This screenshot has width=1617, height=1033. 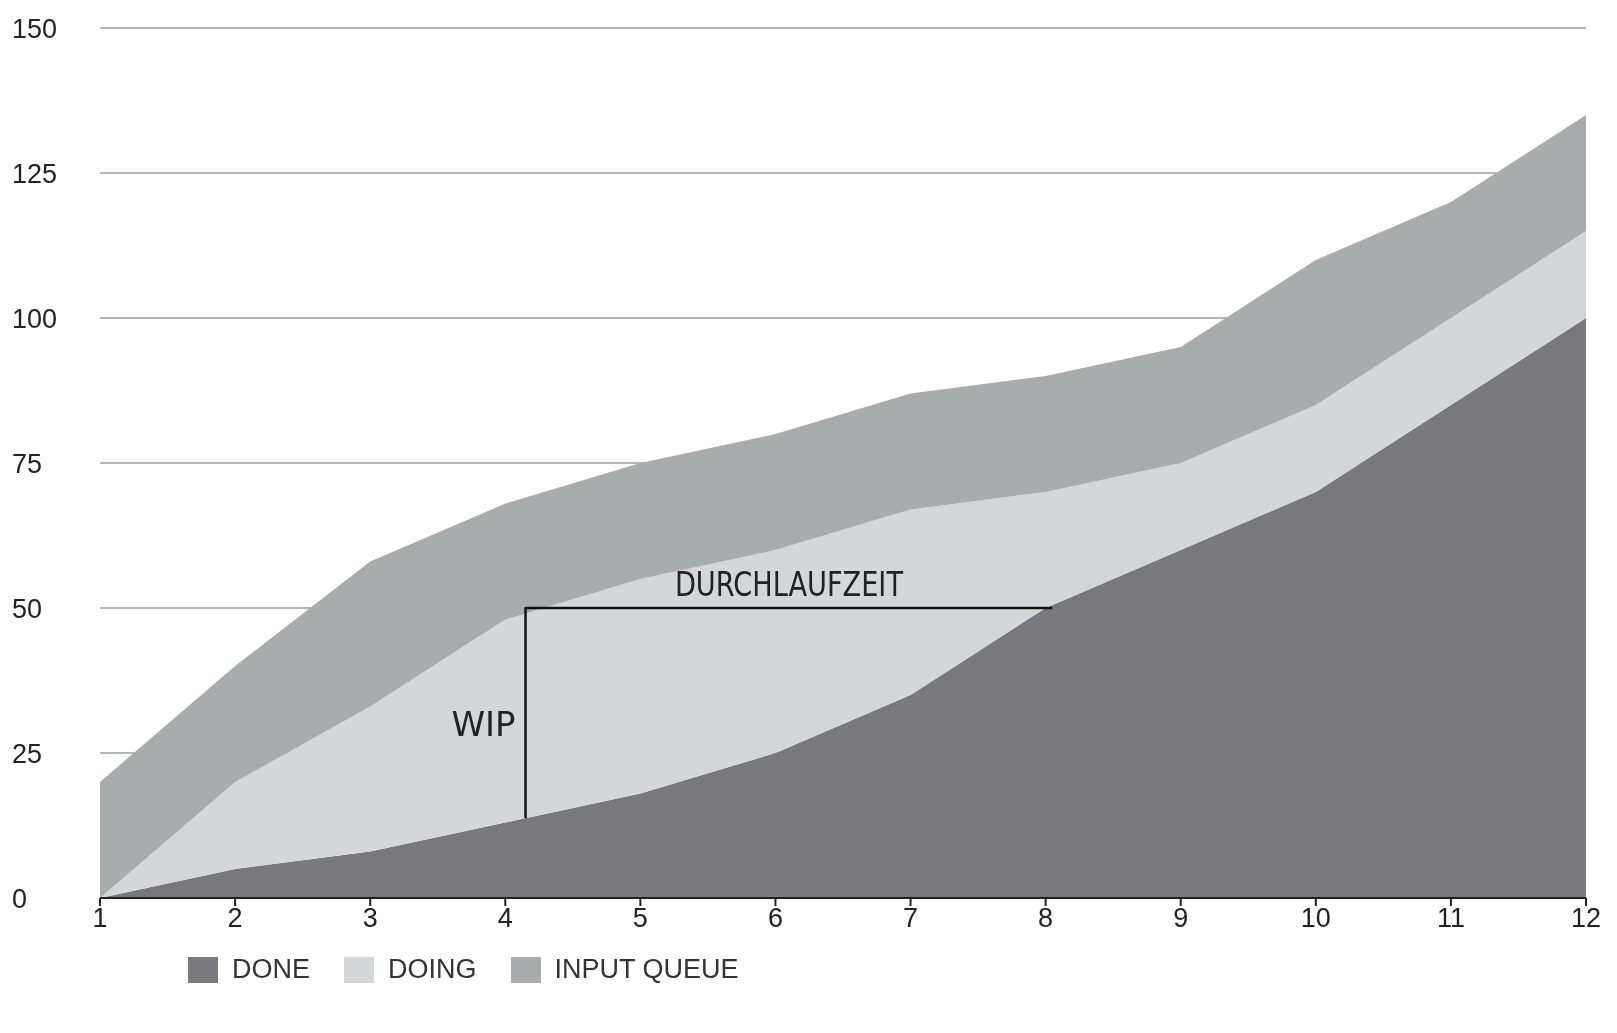 What do you see at coordinates (789, 583) in the screenshot?
I see `annotation: DURCHLAUFZEIT` at bounding box center [789, 583].